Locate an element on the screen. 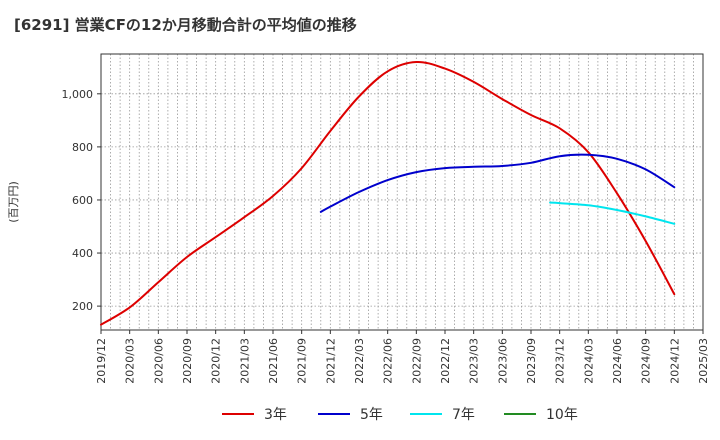 This screenshot has width=720, height=440. legend-label: 7年 is located at coordinates (463, 415).